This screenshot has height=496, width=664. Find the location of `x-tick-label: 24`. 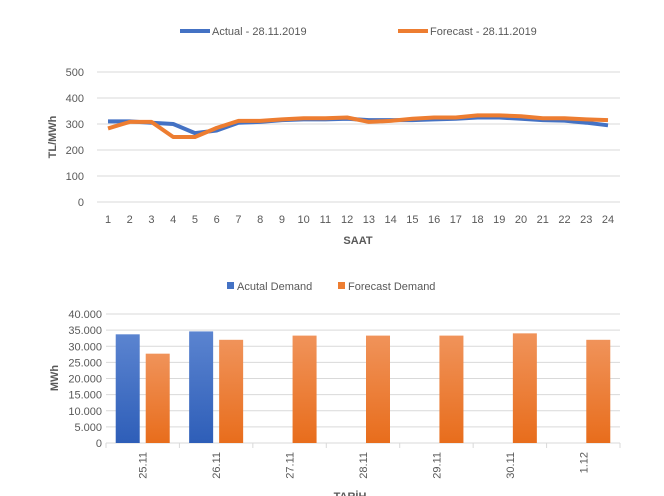

x-tick-label: 24 is located at coordinates (608, 220).